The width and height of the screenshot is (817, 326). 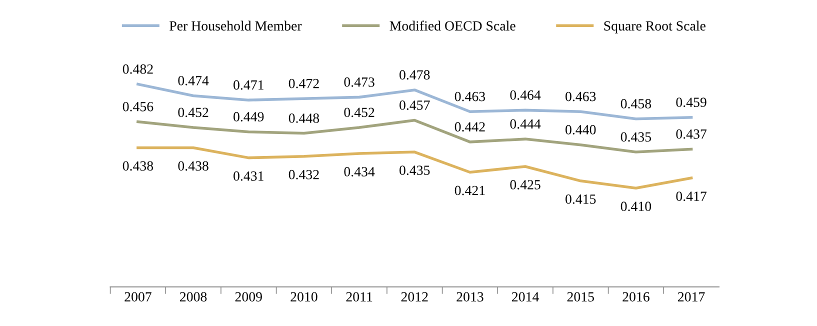 What do you see at coordinates (469, 191) in the screenshot?
I see `data-label: 0.421` at bounding box center [469, 191].